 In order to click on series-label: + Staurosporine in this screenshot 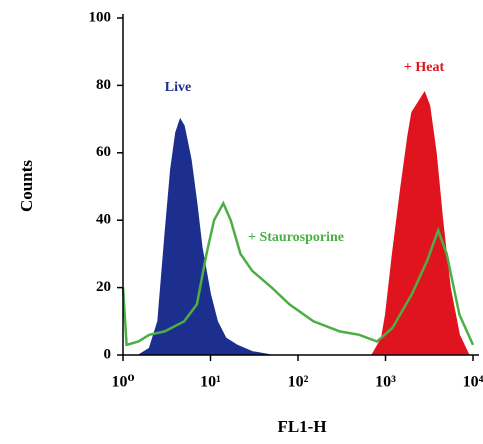, I will do `click(296, 237)`.